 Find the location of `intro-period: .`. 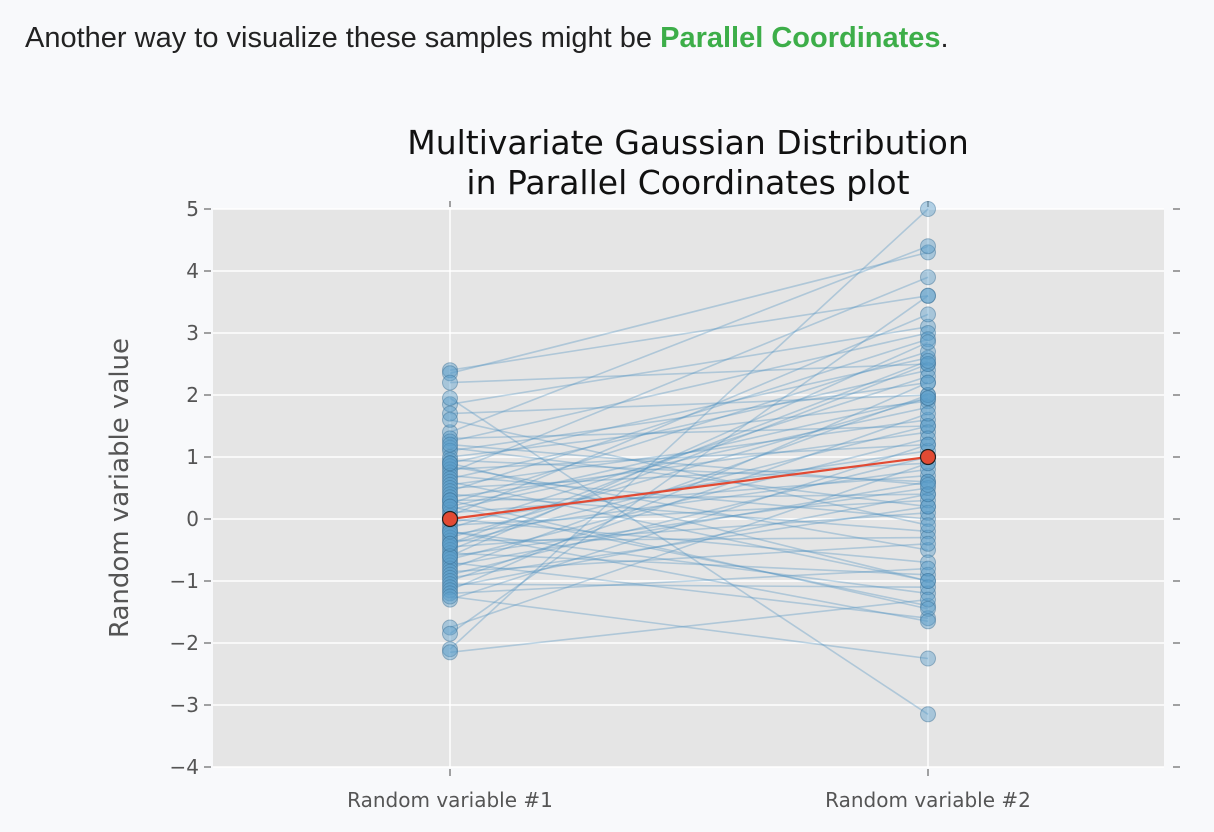

intro-period: . is located at coordinates (944, 38).